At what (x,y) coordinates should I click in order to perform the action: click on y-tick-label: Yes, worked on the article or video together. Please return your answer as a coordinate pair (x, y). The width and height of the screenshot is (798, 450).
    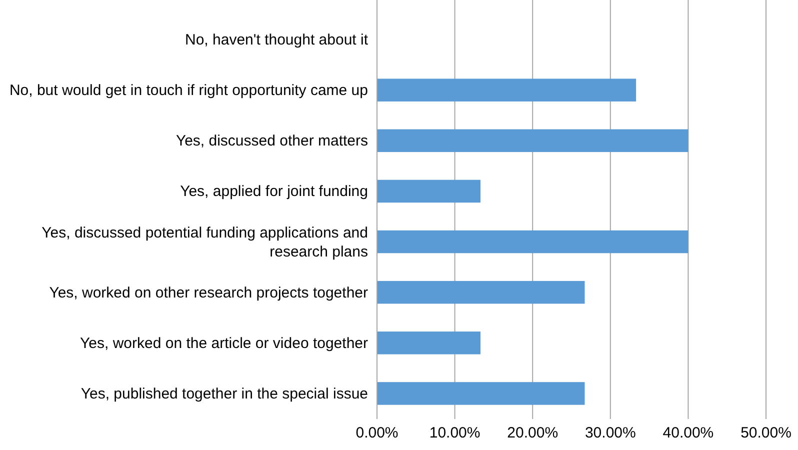
    Looking at the image, I should click on (224, 343).